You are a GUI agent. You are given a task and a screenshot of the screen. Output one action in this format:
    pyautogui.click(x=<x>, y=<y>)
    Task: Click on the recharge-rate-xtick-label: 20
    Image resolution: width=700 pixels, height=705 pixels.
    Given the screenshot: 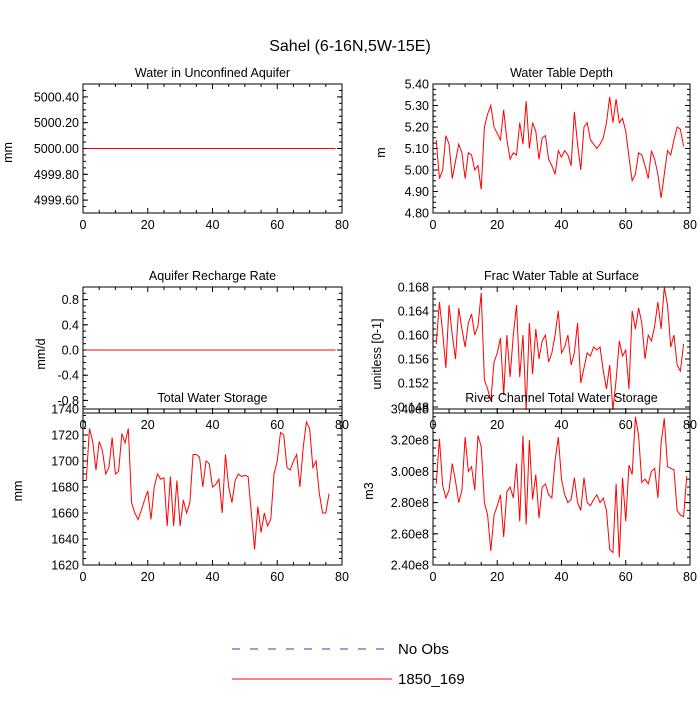 What is the action you would take?
    pyautogui.click(x=148, y=425)
    